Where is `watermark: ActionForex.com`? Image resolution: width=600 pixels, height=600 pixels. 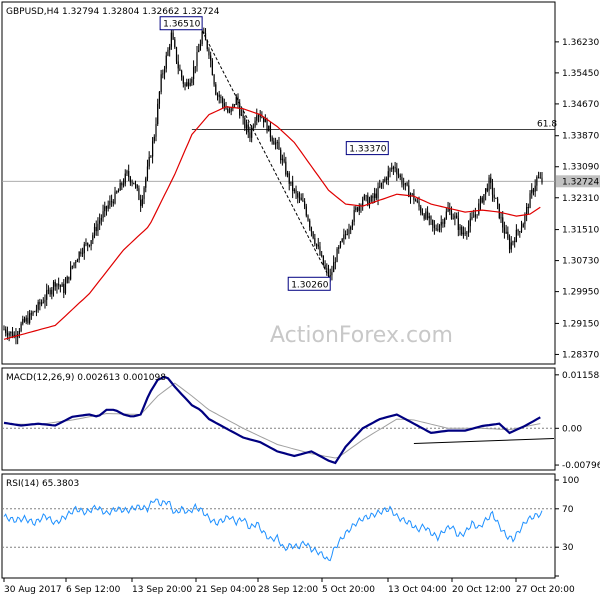
watermark: ActionForex.com is located at coordinates (361, 335).